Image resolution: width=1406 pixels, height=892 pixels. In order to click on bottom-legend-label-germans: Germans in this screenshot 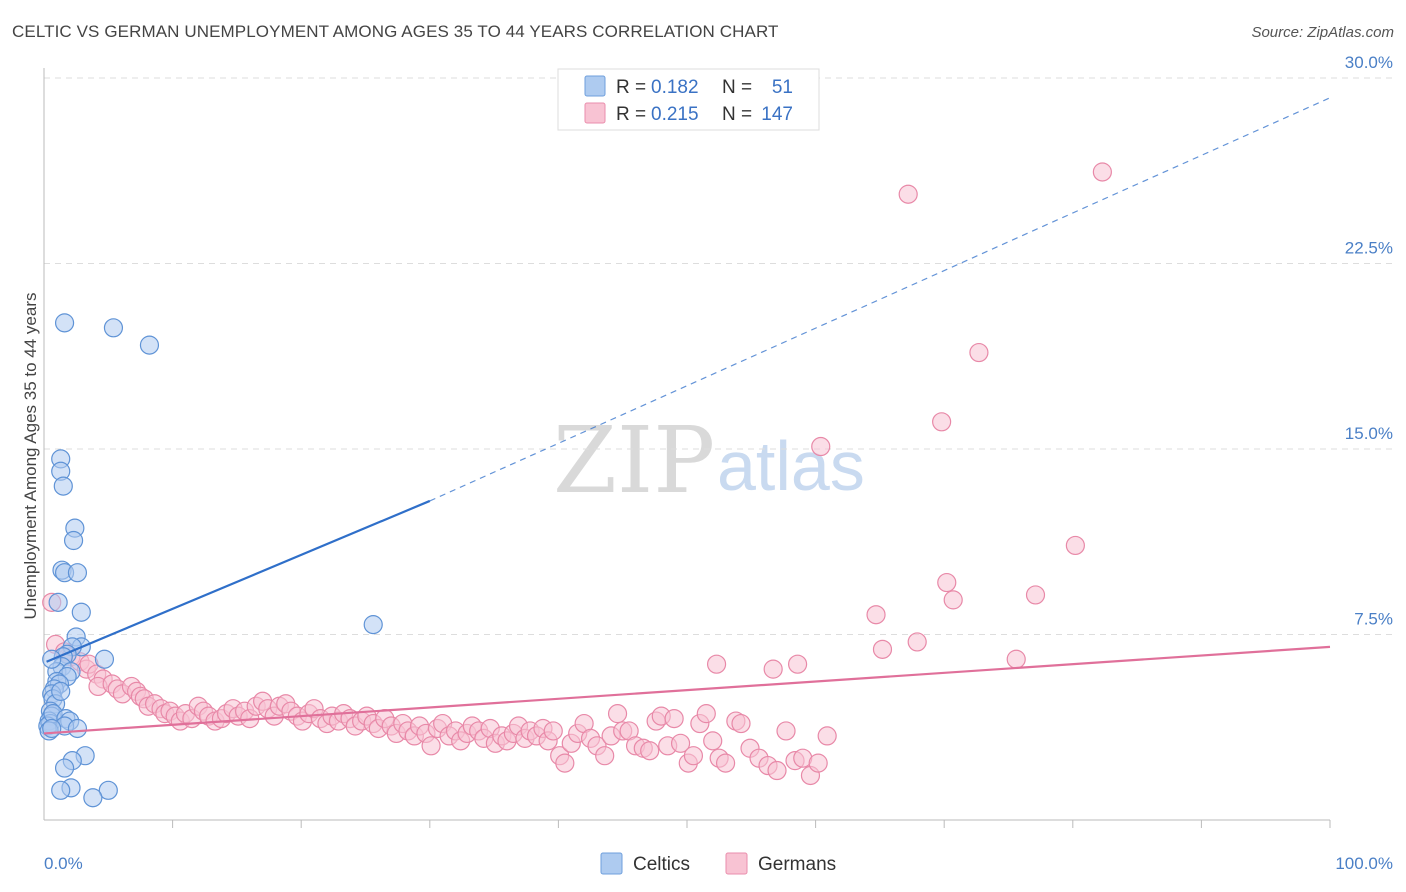, I will do `click(797, 864)`.